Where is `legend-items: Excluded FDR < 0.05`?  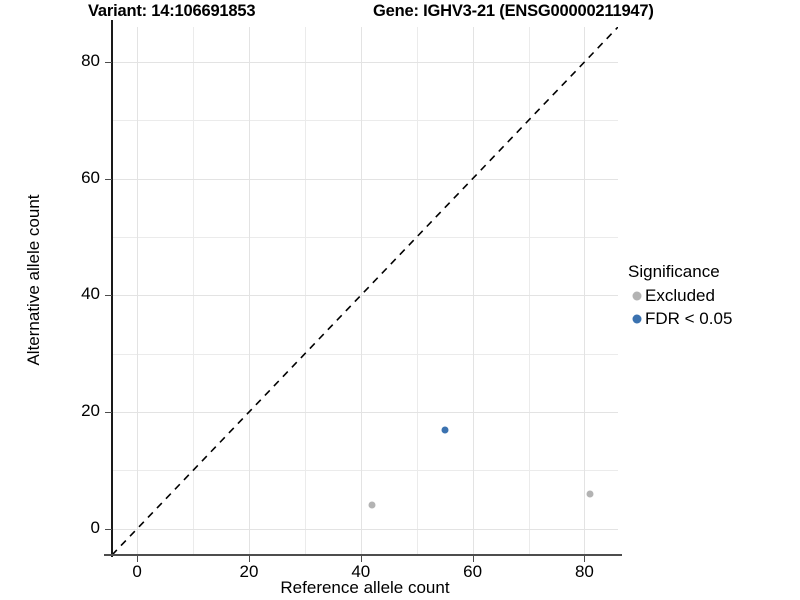 legend-items: Excluded FDR < 0.05 is located at coordinates (712, 307).